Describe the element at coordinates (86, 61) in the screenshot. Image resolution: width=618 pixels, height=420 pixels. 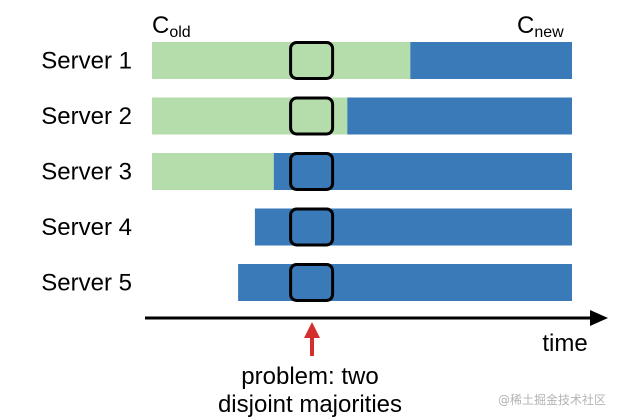
I see `server-label: Server 1` at that location.